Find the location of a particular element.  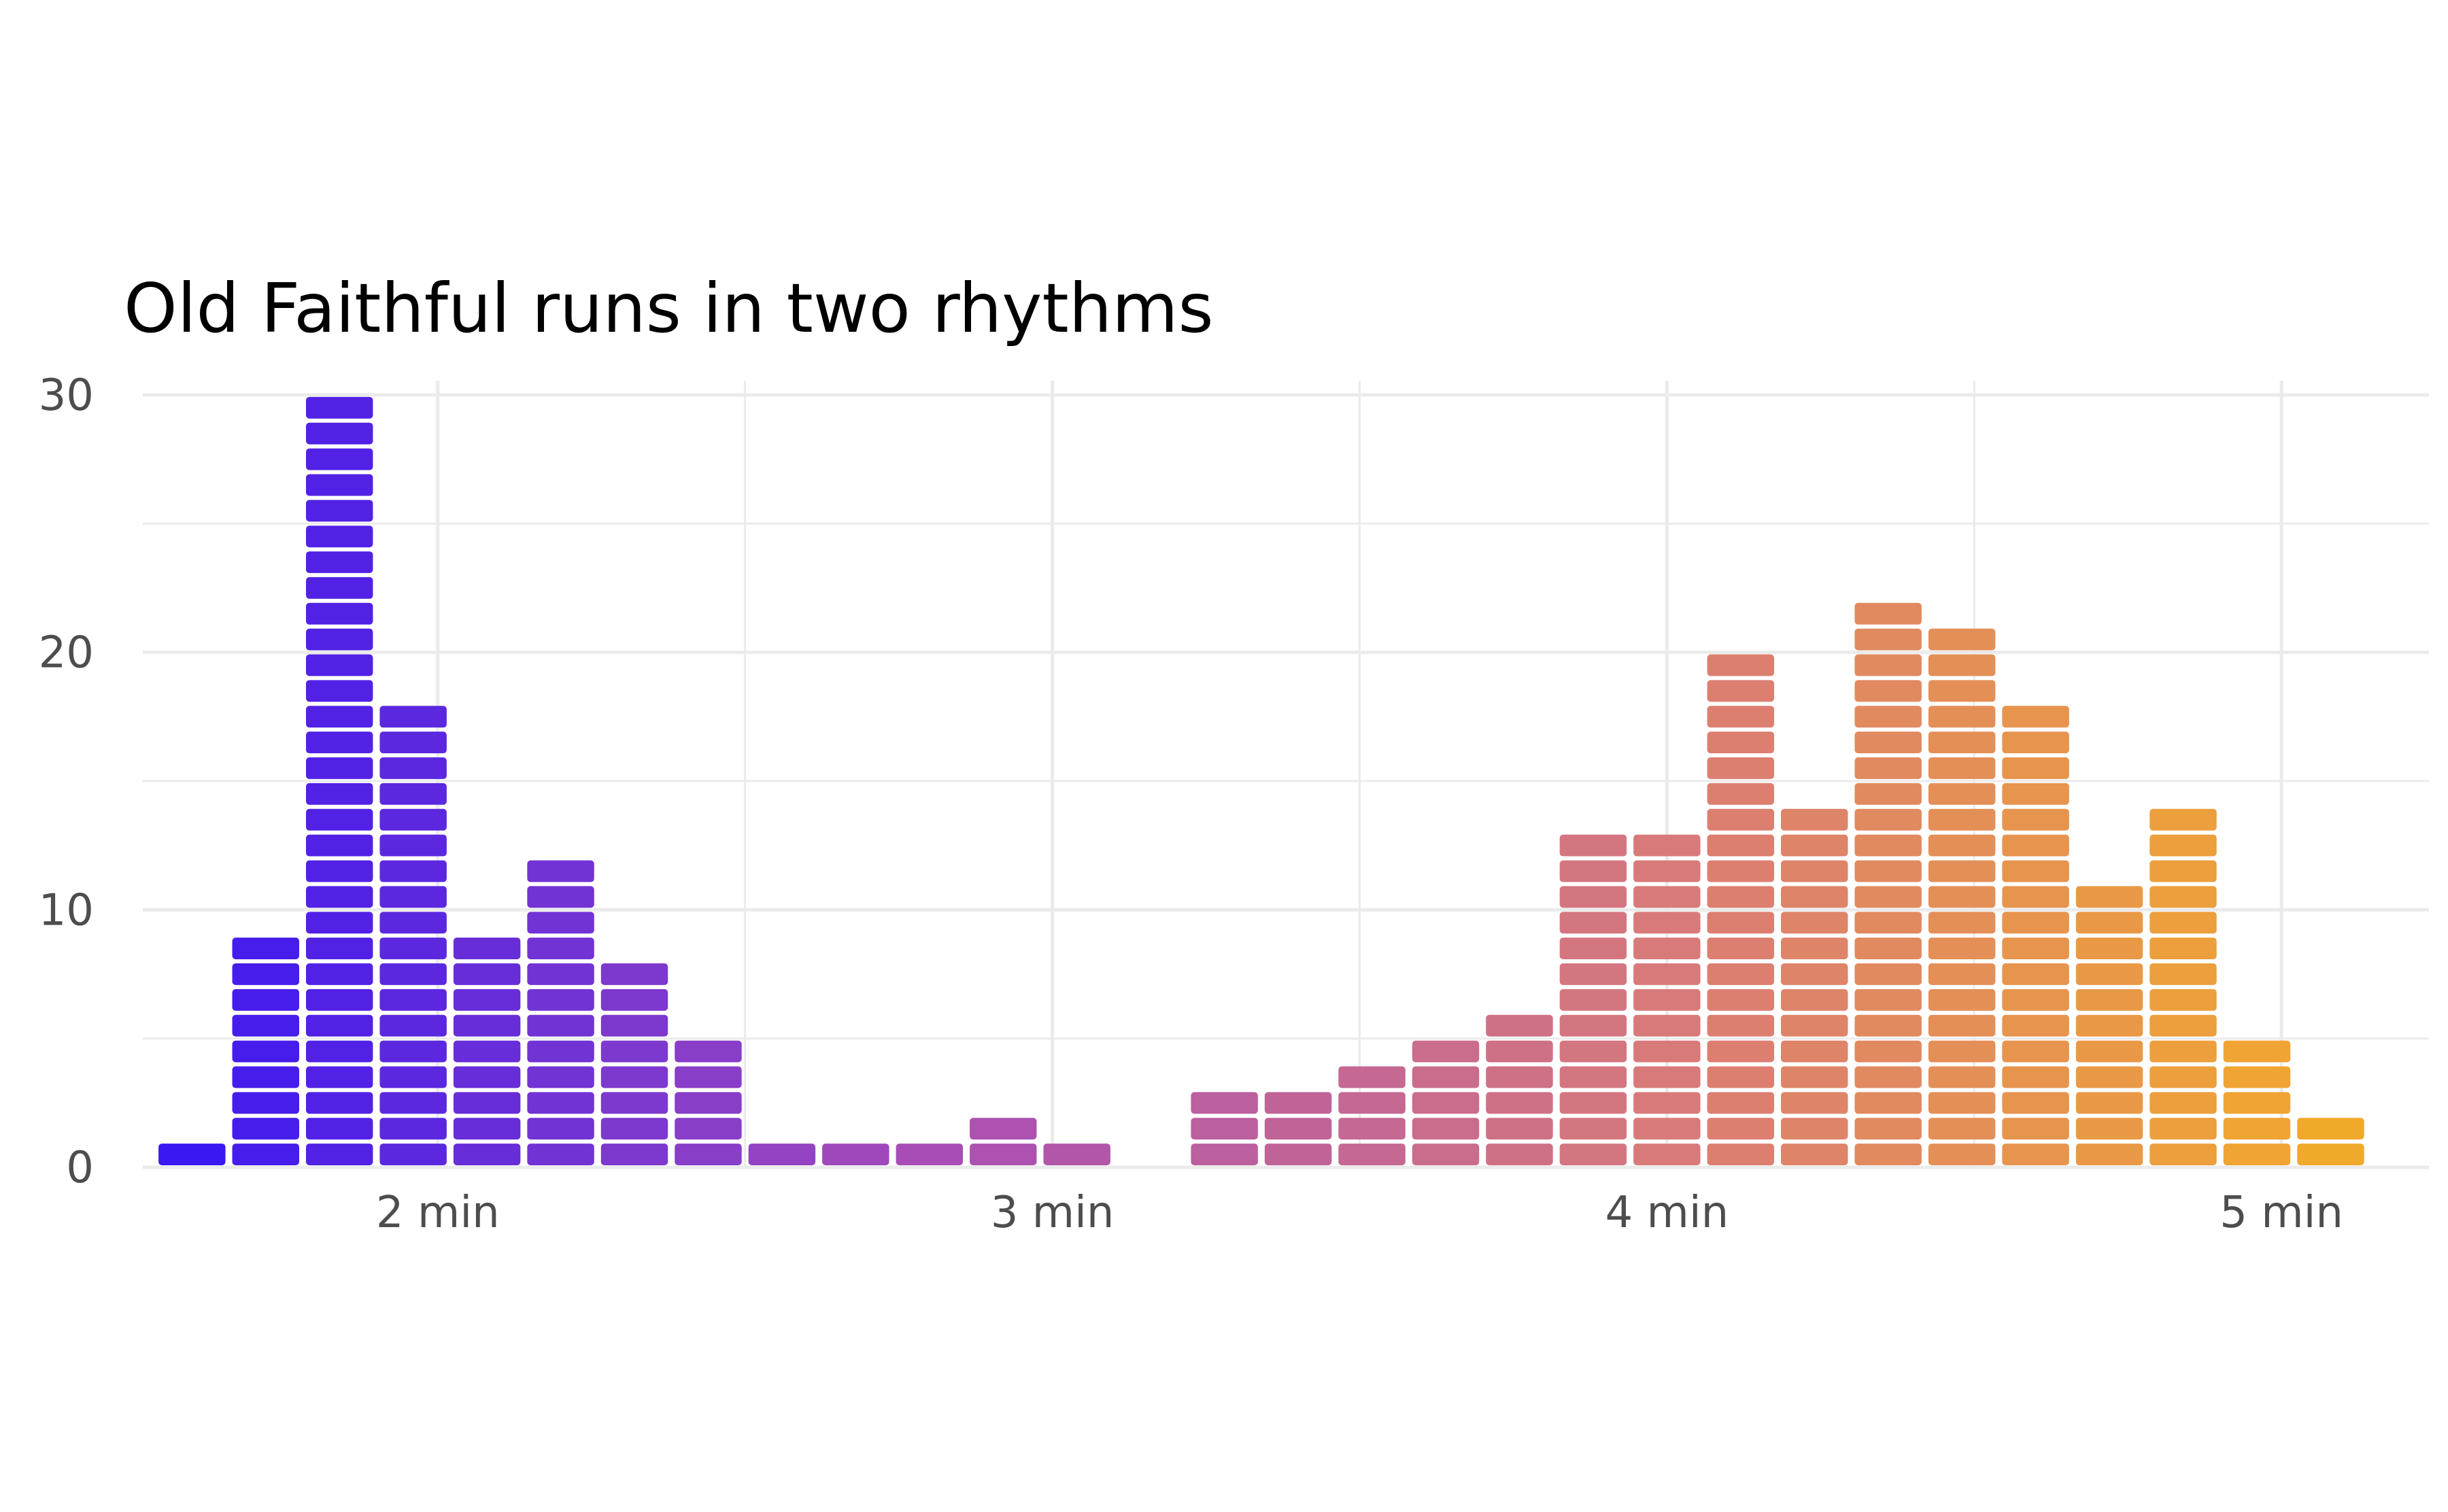

chart-title: Old Faithful runs in two rhythms is located at coordinates (669, 308).